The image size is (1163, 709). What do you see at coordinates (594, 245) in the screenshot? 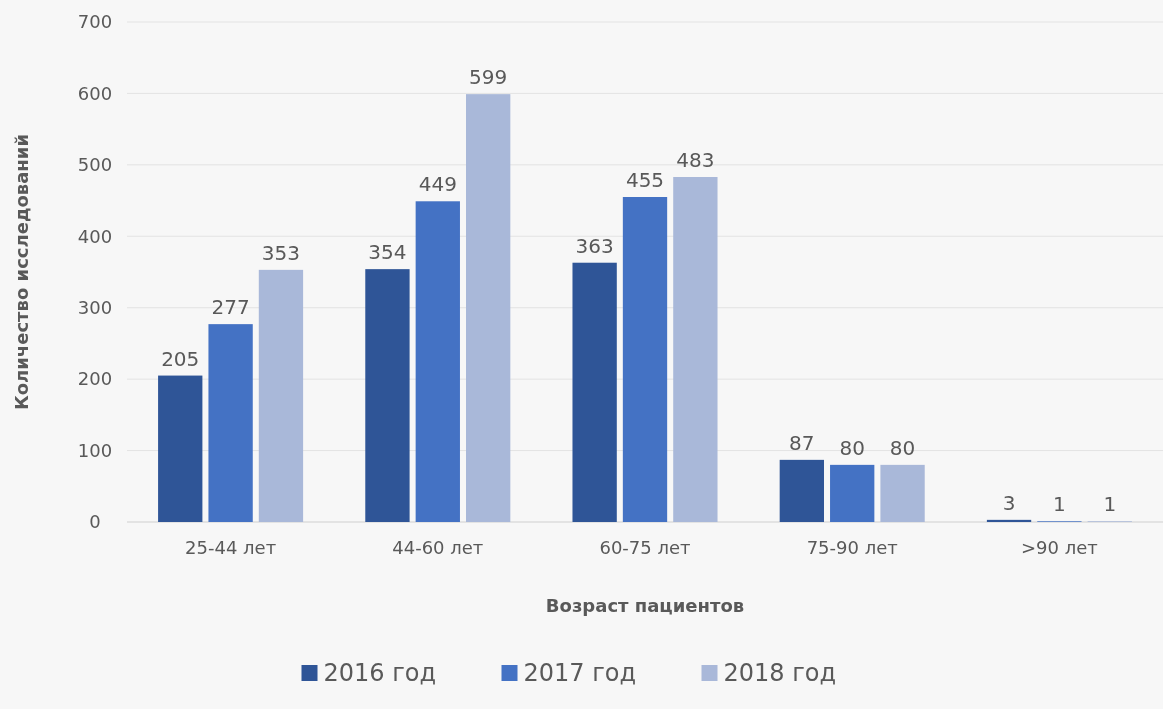
I see `data-label: 363` at bounding box center [594, 245].